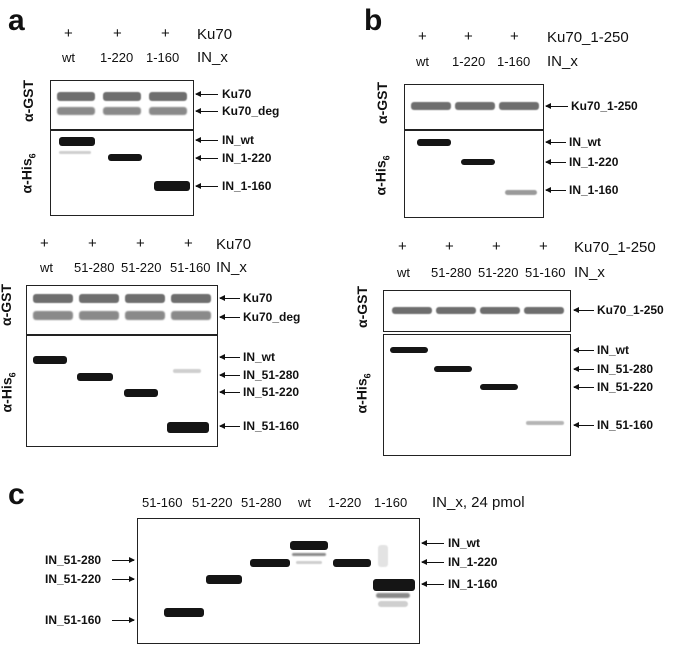 Image resolution: width=675 pixels, height=649 pixels. What do you see at coordinates (141, 267) in the screenshot?
I see `lane-label: 51-220` at bounding box center [141, 267].